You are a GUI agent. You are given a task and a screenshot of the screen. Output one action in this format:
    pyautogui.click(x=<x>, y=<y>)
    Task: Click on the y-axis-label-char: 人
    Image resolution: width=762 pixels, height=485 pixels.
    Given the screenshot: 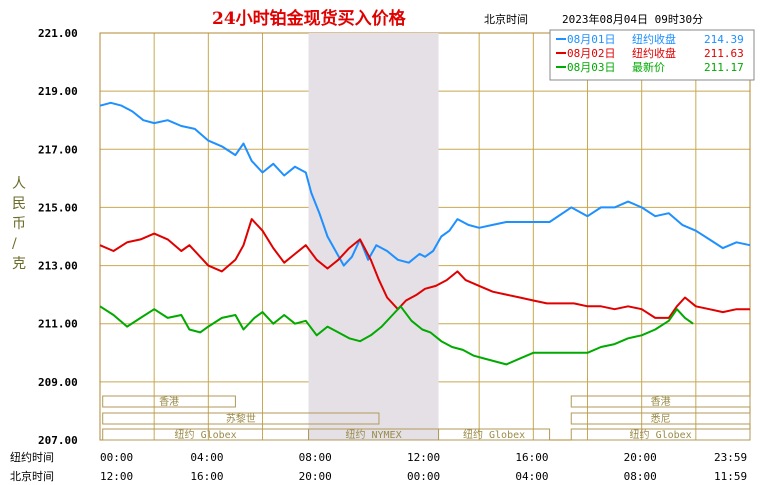 What is the action you would take?
    pyautogui.click(x=19, y=184)
    